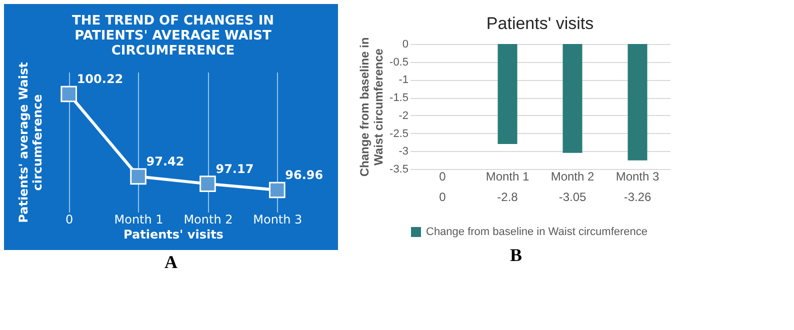  What do you see at coordinates (399, 170) in the screenshot?
I see `y-tick-label: -3.5` at bounding box center [399, 170].